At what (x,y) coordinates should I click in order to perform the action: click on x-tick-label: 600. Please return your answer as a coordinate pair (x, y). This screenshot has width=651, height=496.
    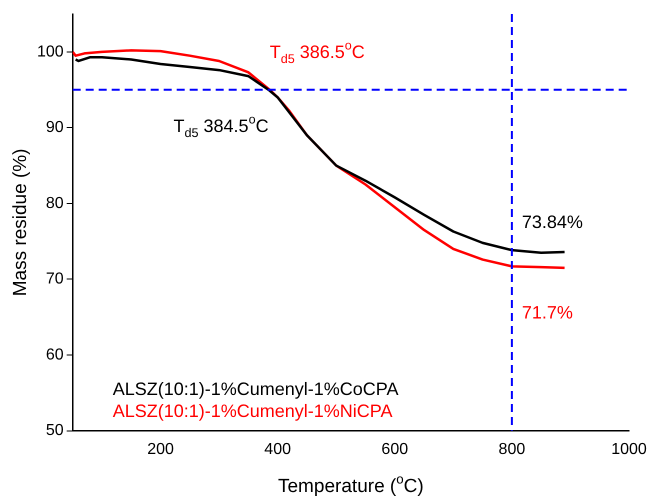
    Looking at the image, I should click on (394, 449).